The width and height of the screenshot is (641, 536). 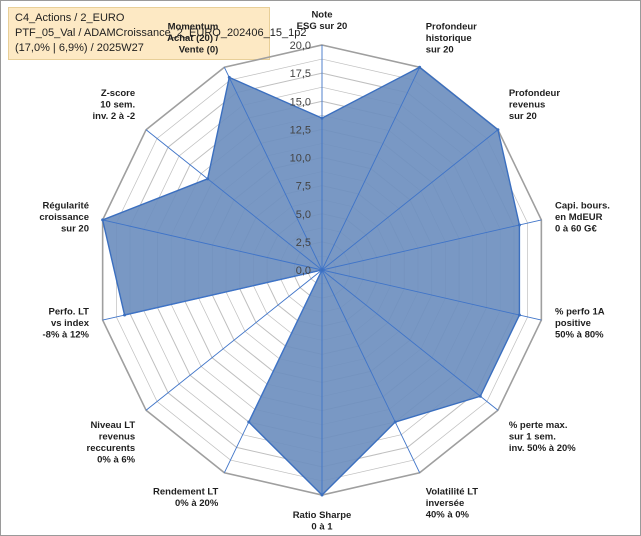 I want to click on axis-label: Profondeur historique sur 20, so click(x=451, y=39).